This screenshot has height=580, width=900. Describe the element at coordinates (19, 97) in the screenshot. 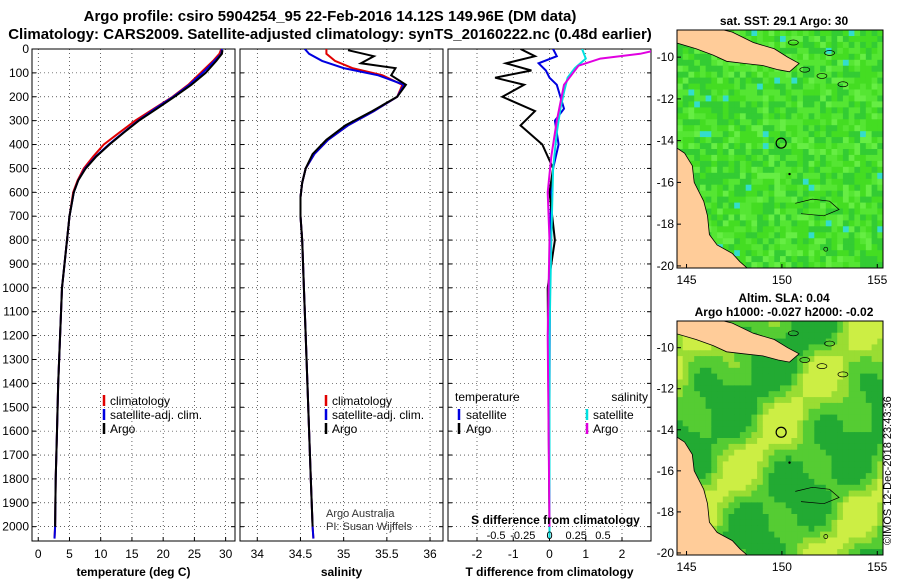

I see `depth-tick-label: 200` at that location.